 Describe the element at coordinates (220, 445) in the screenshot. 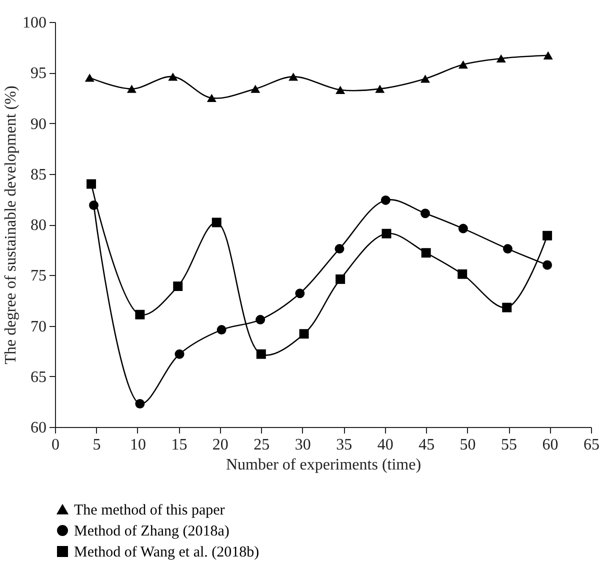

I see `x-tick-label: 20` at that location.